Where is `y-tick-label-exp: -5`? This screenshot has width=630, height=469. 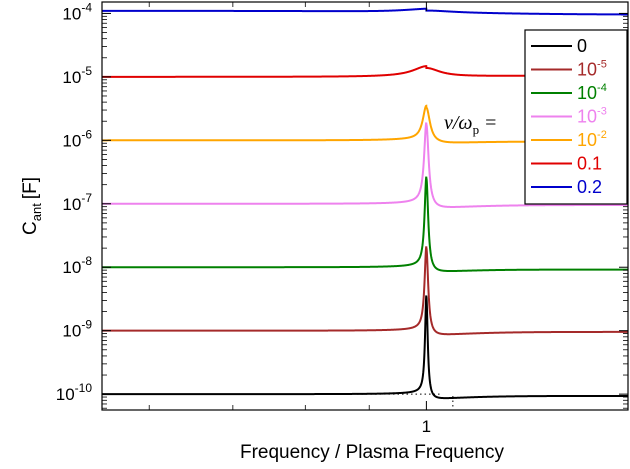
y-tick-label-exp: -5 is located at coordinates (86, 71).